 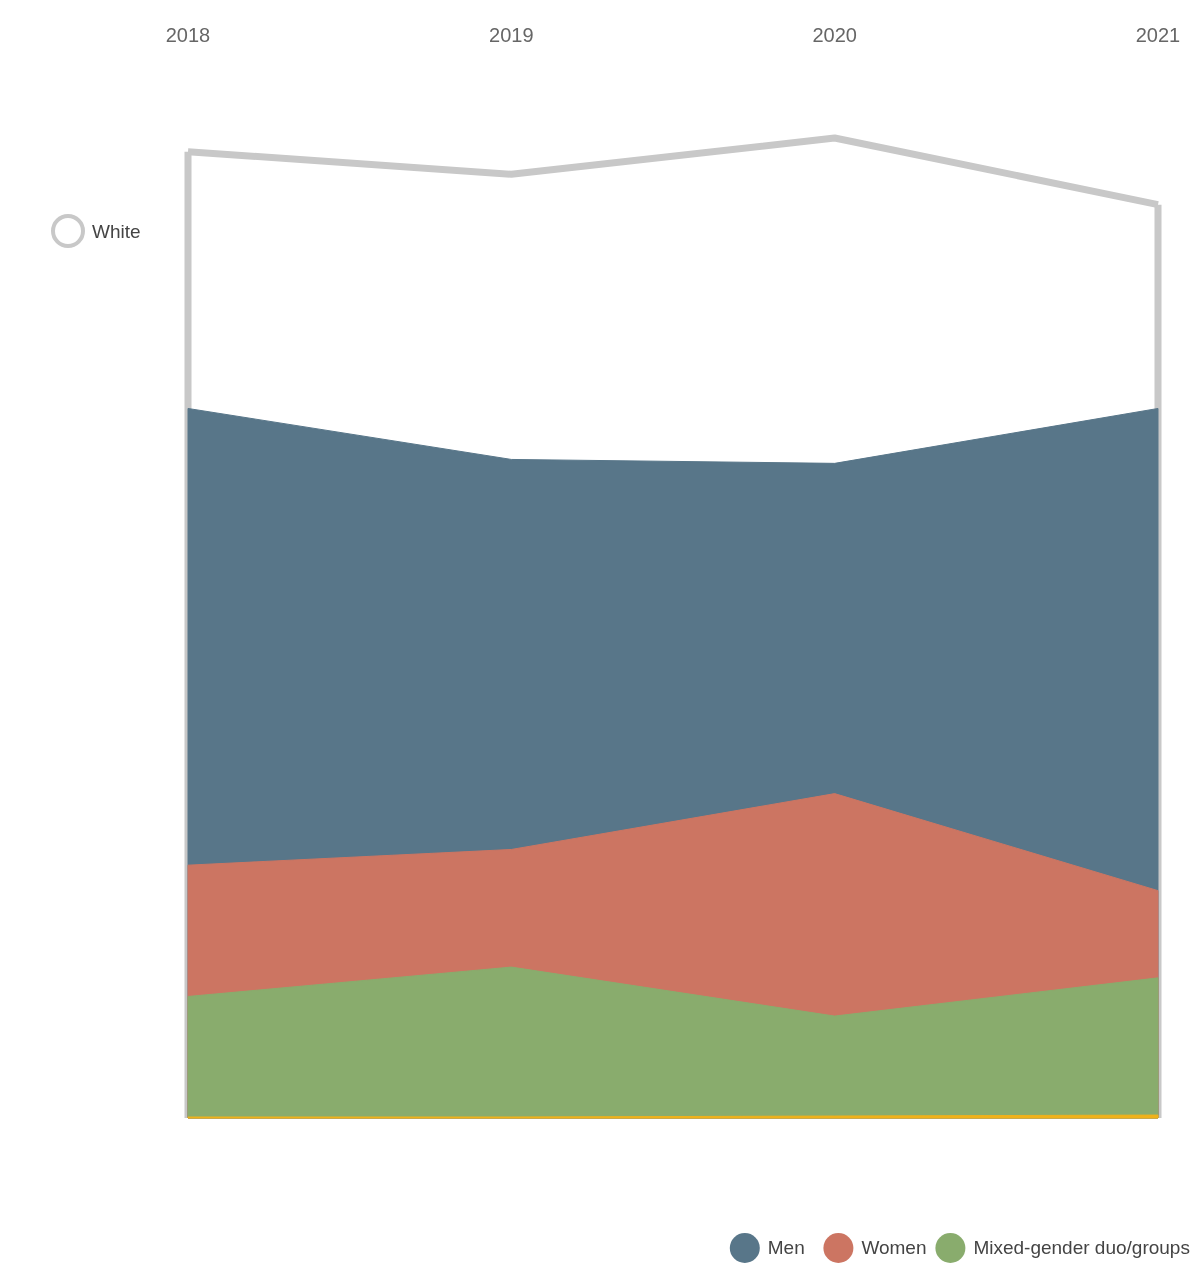 I want to click on legend-label: Women, so click(x=894, y=1247).